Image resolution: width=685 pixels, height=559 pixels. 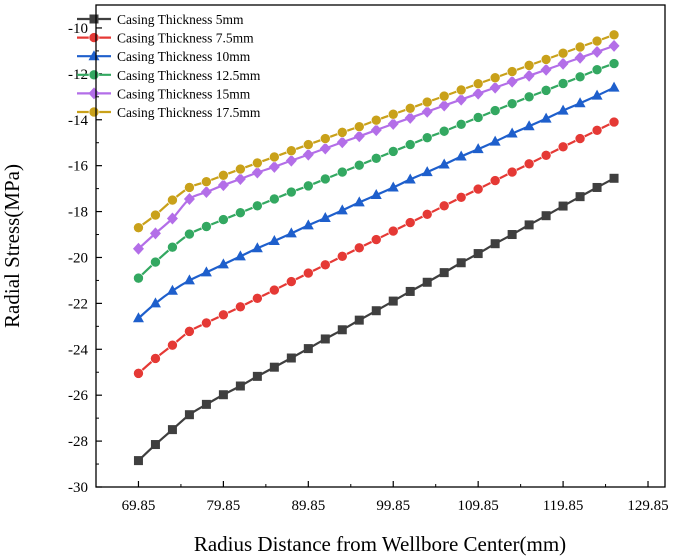 What do you see at coordinates (78, 442) in the screenshot?
I see `y-tick-label: -28` at bounding box center [78, 442].